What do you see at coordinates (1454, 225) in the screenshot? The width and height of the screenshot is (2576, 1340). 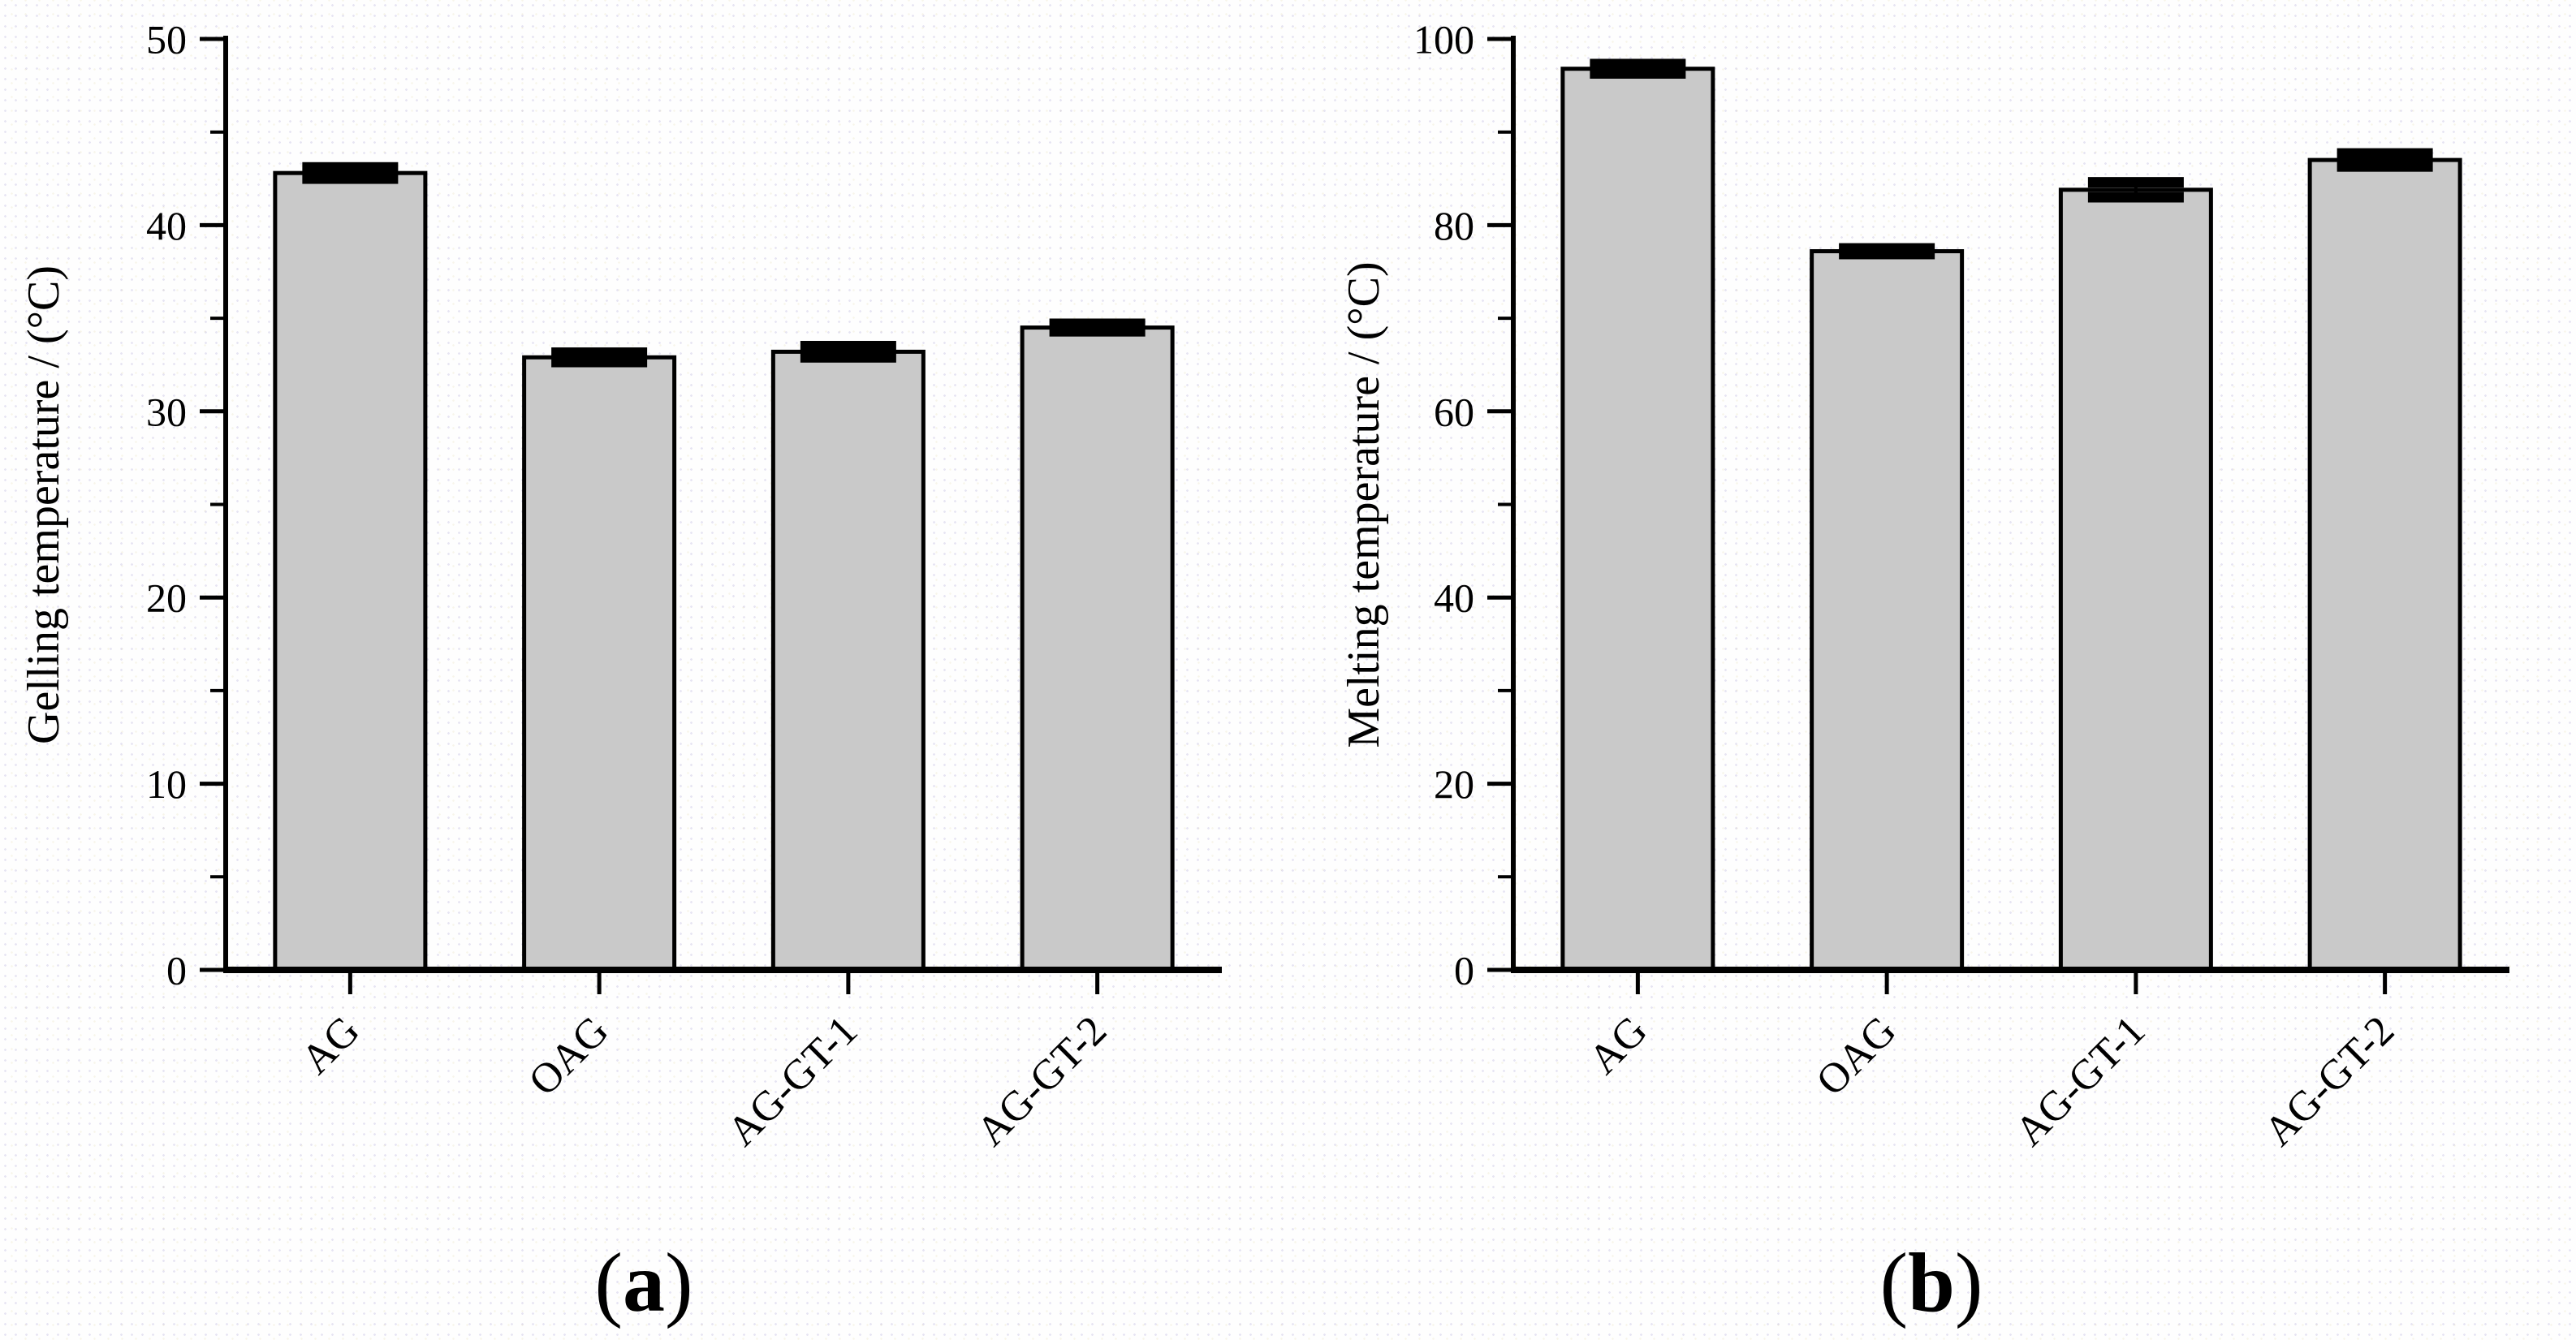 I see `y-tick-label-80: 80` at bounding box center [1454, 225].